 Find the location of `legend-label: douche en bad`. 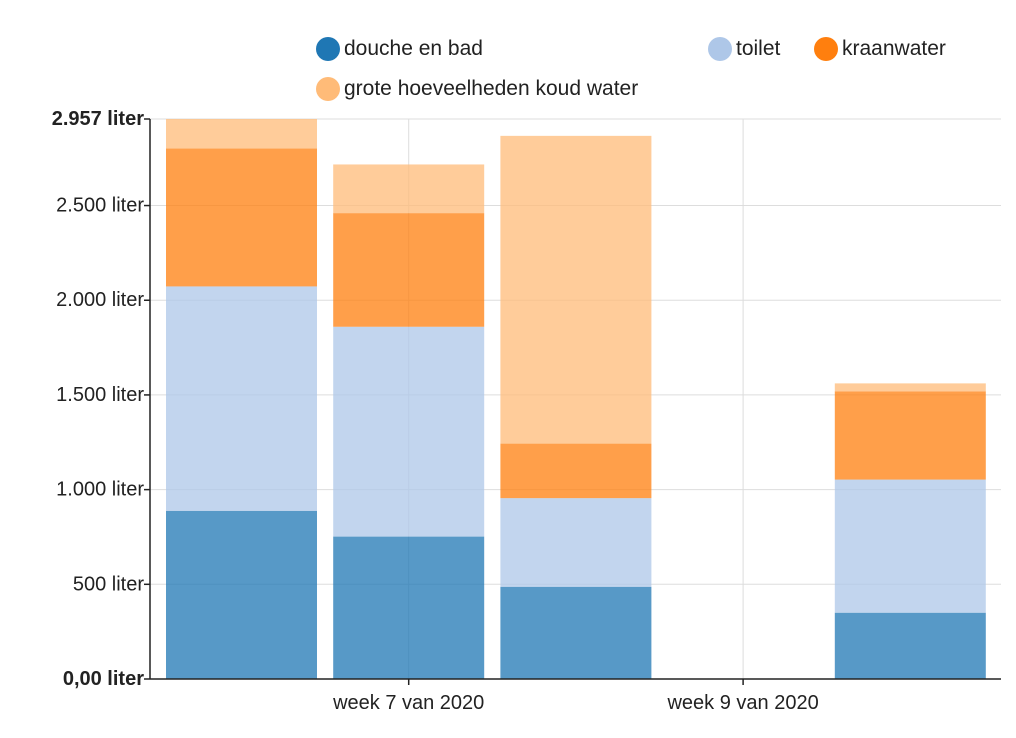

legend-label: douche en bad is located at coordinates (413, 48).